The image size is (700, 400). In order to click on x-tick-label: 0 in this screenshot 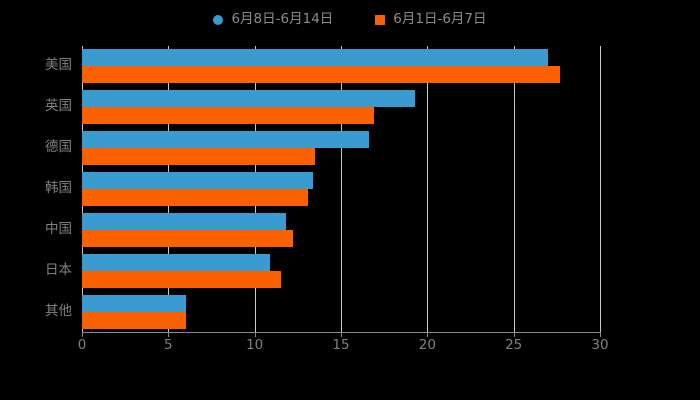, I will do `click(82, 345)`.